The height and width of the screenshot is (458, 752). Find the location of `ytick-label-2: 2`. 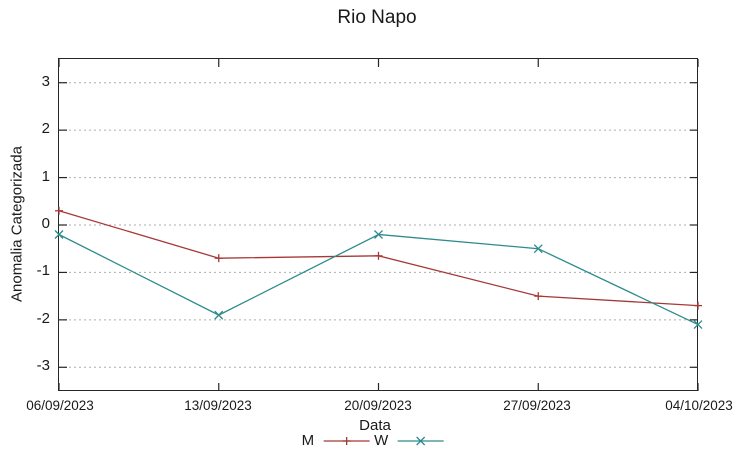

ytick-label-2: 2 is located at coordinates (45, 128).